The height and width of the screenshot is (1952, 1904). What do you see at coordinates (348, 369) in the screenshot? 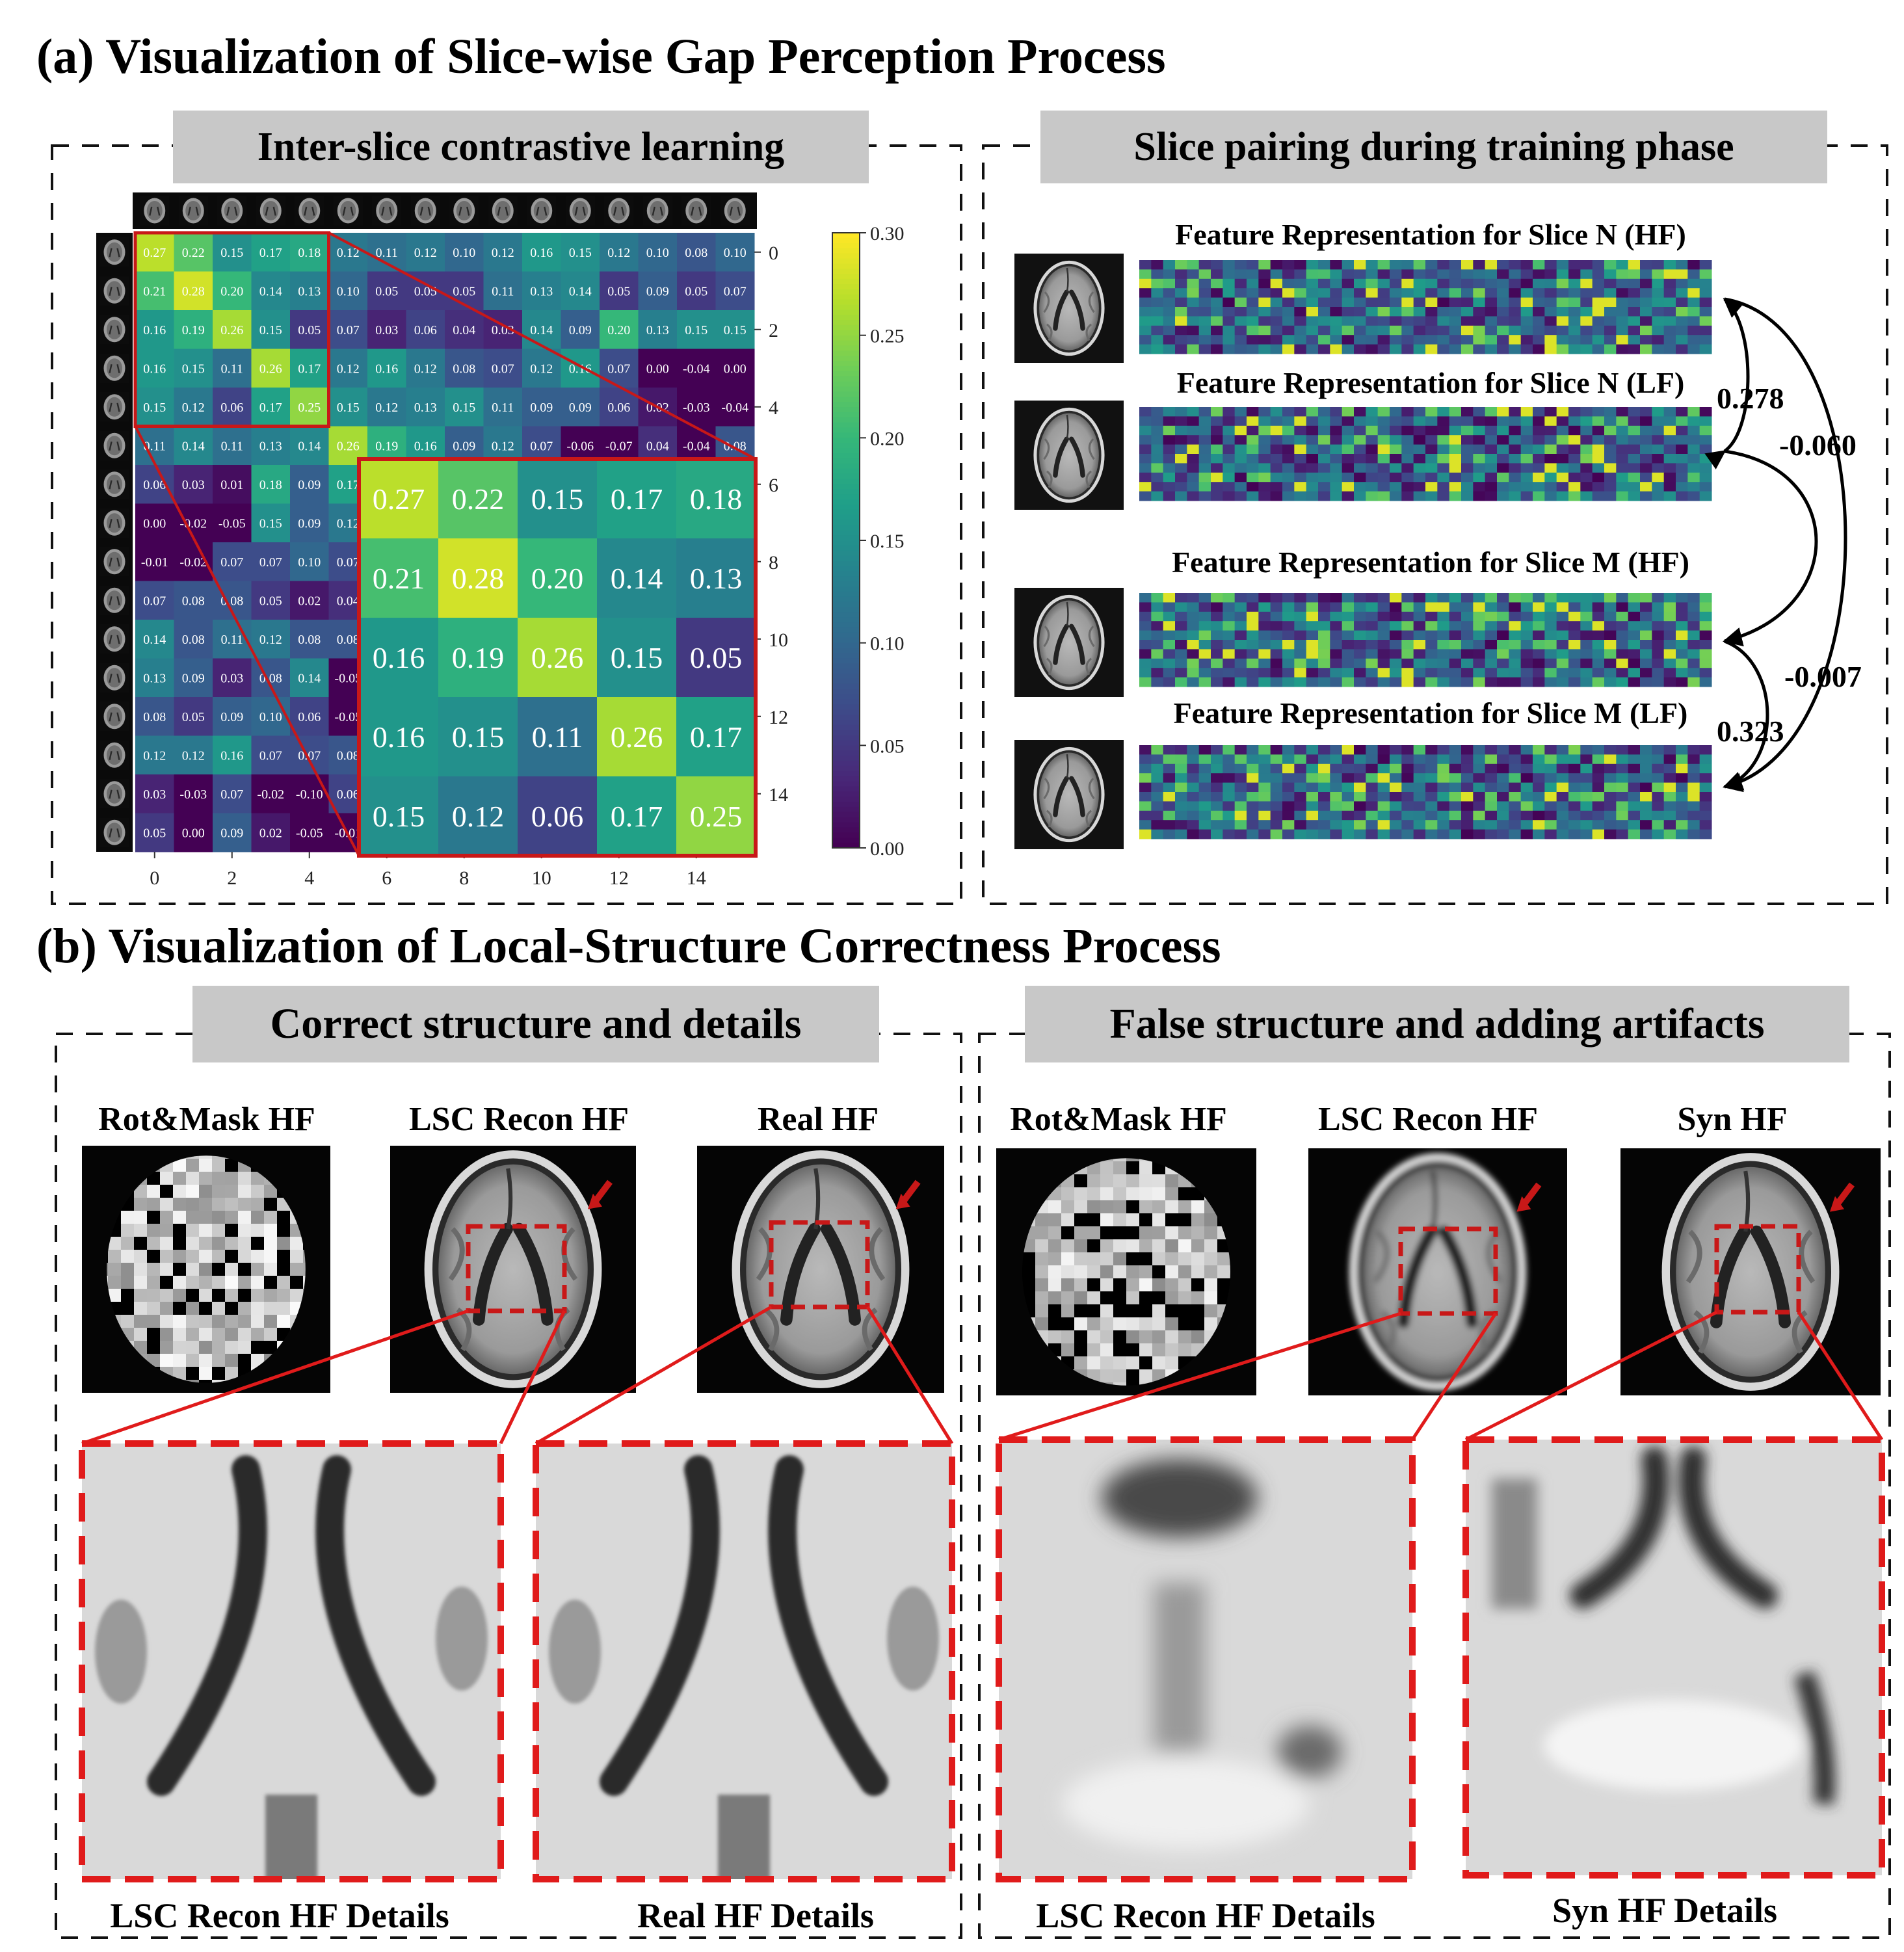
I see `heatmap-cell-value: 0.12` at bounding box center [348, 369].